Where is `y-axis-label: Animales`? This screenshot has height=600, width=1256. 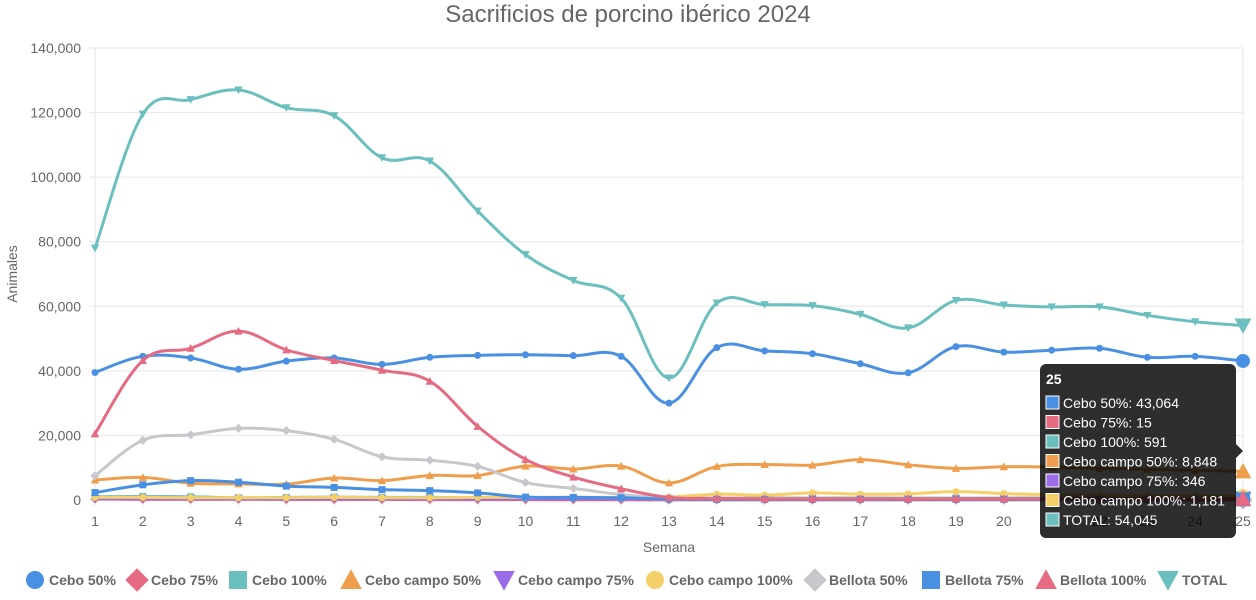
y-axis-label: Animales is located at coordinates (12, 274).